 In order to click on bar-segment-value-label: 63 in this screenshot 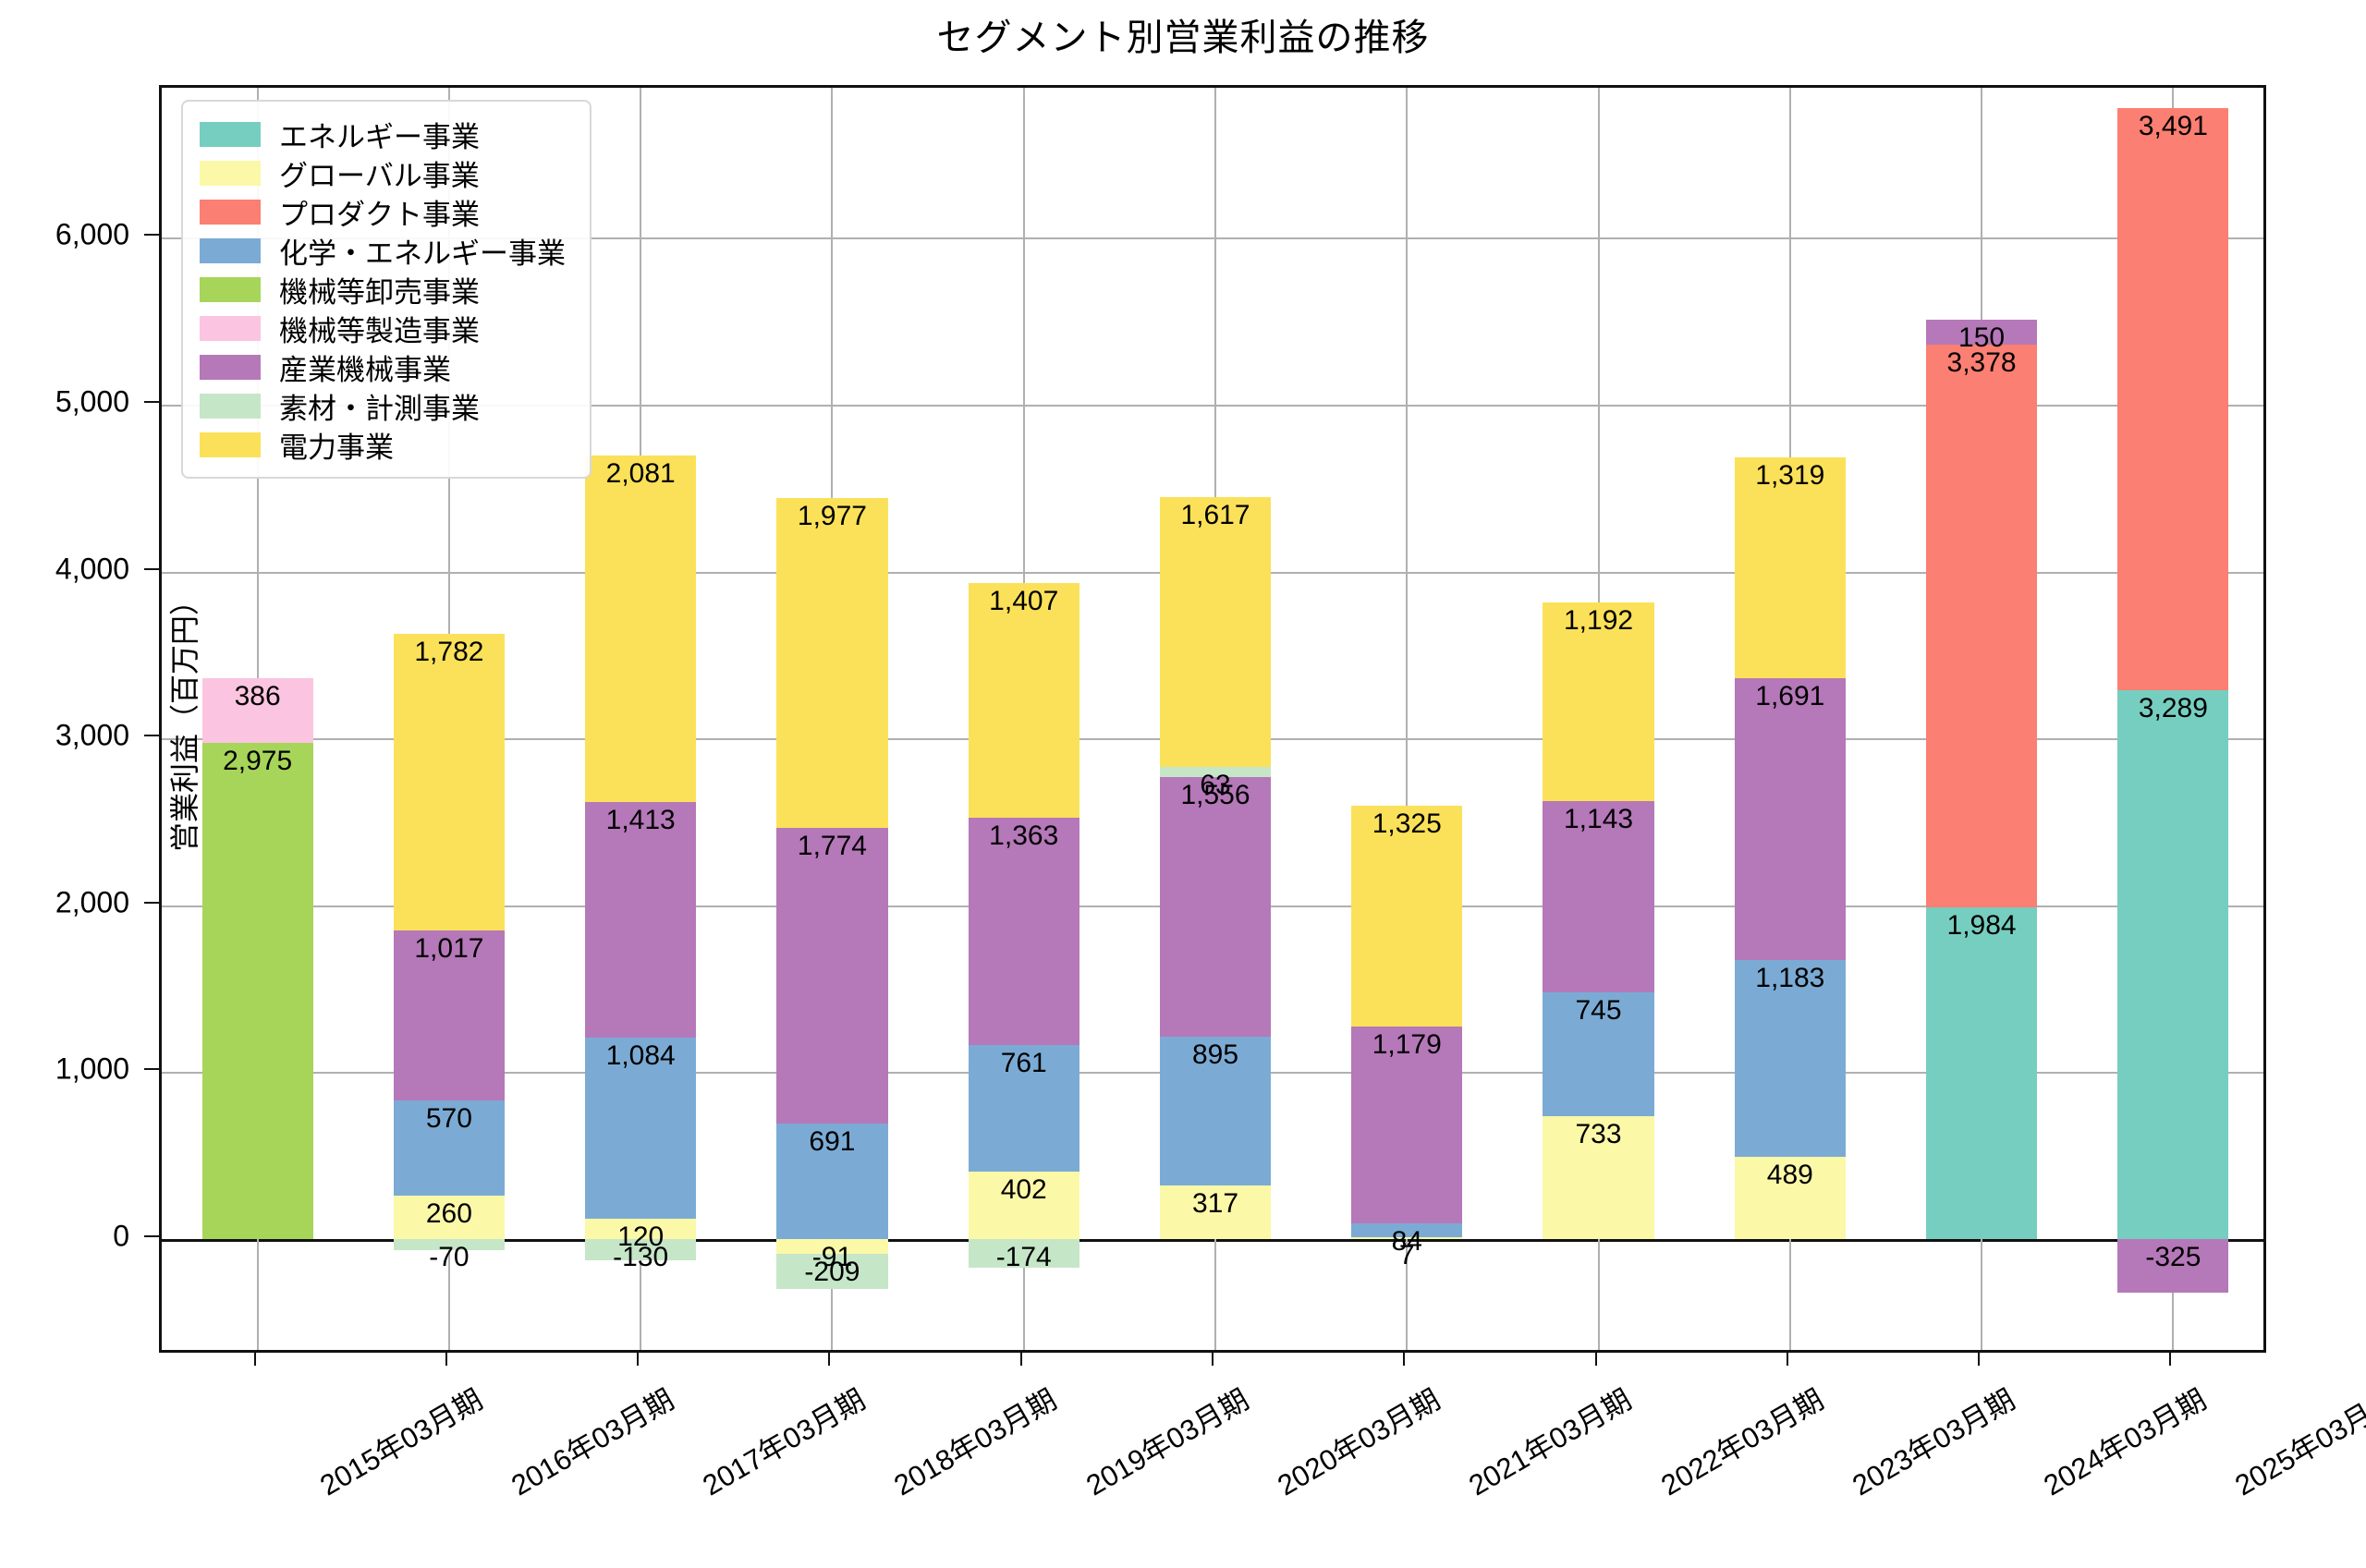, I will do `click(1215, 784)`.